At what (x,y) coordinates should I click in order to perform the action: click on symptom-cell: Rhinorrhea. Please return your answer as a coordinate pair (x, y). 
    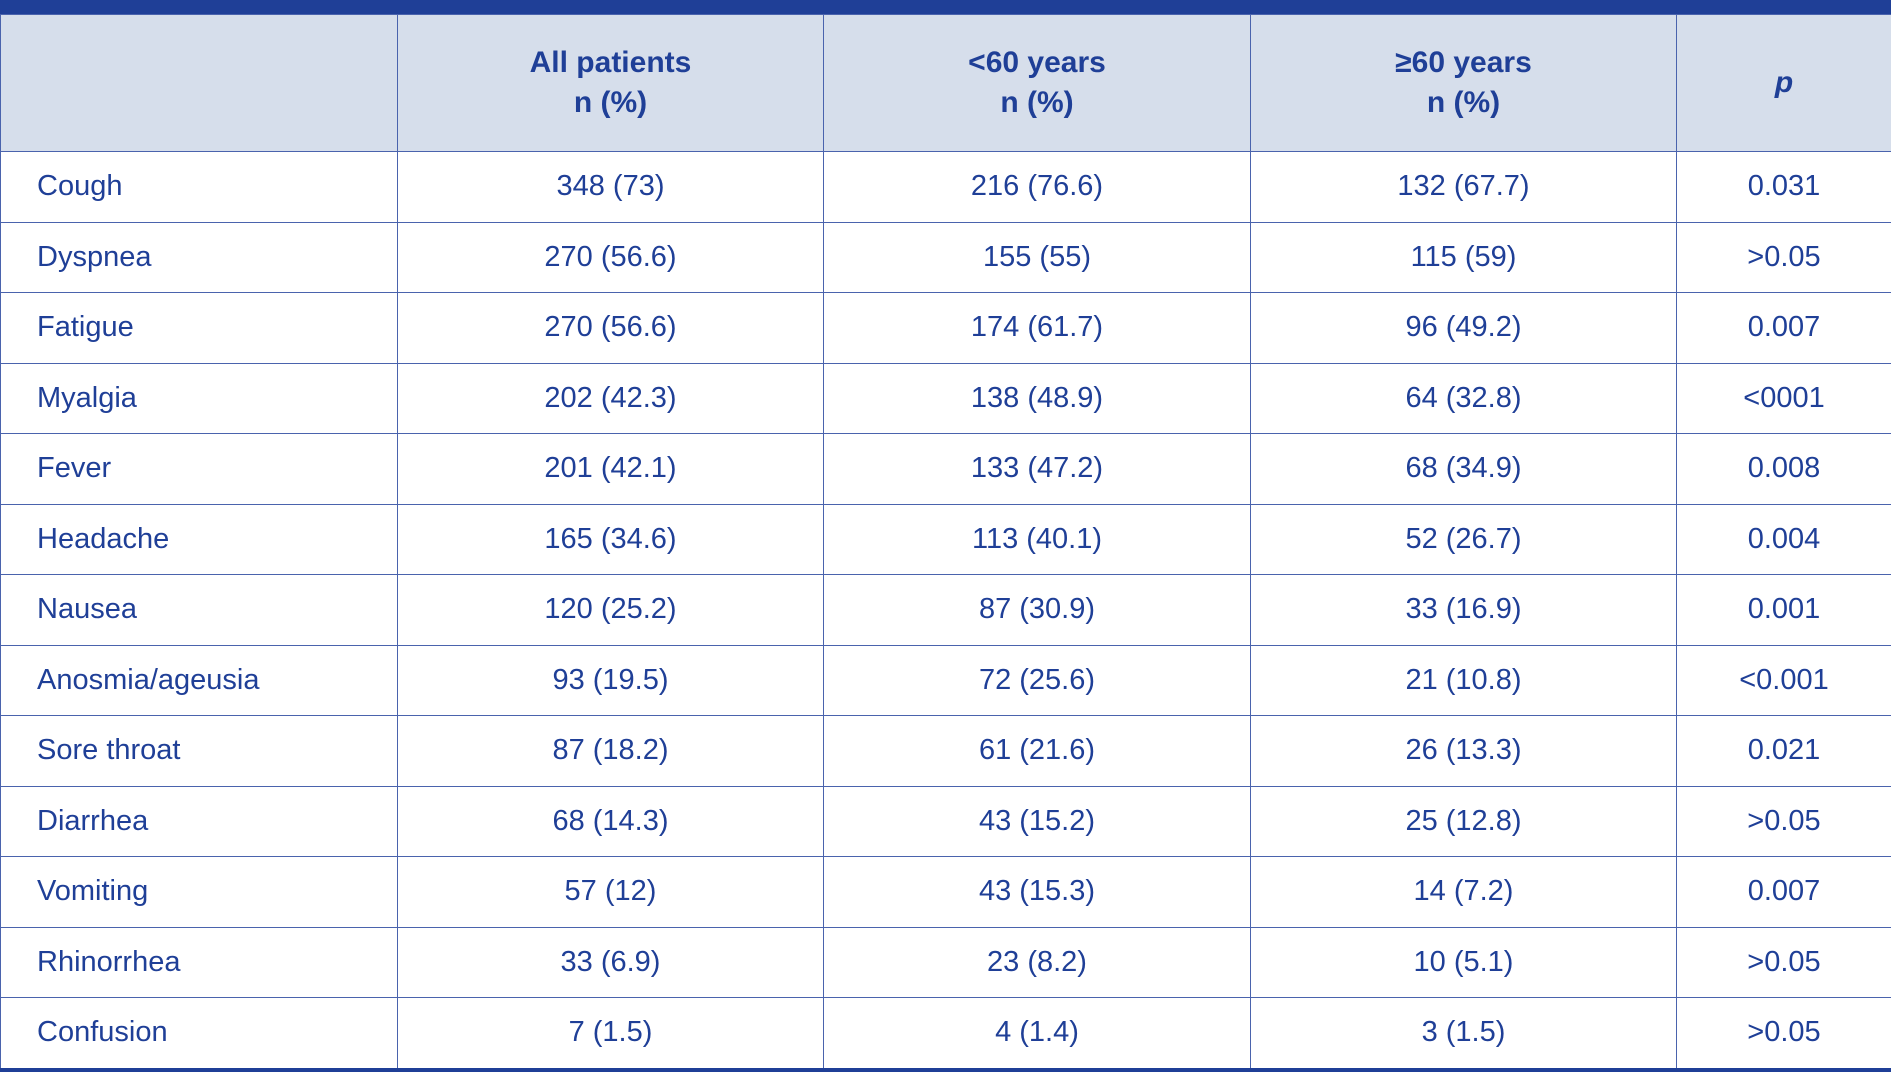
    Looking at the image, I should click on (199, 962).